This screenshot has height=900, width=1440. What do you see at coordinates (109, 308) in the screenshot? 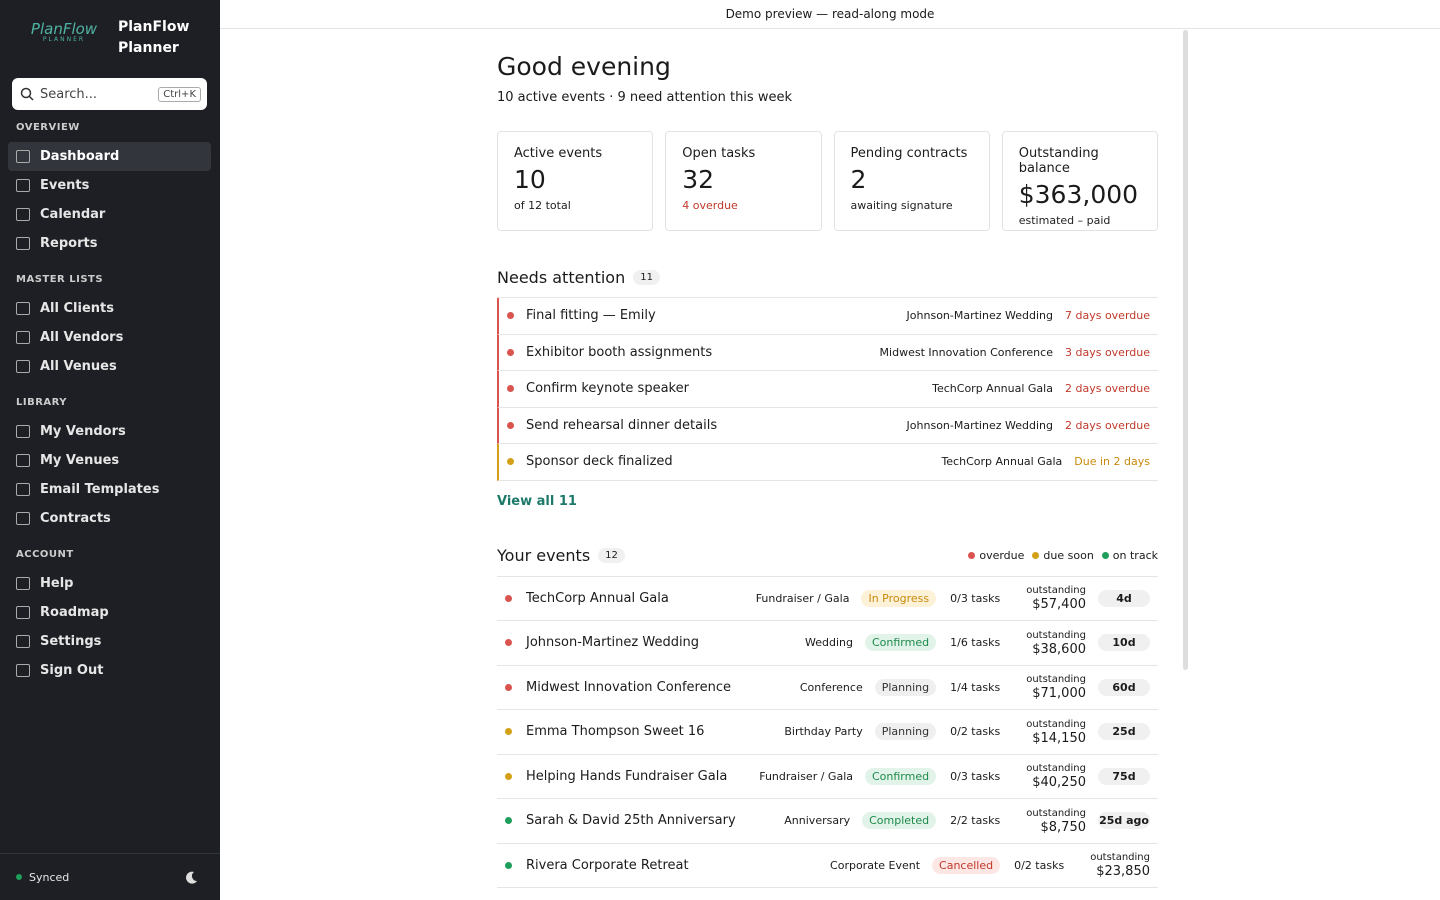
I see `nav-item: All Clients` at bounding box center [109, 308].